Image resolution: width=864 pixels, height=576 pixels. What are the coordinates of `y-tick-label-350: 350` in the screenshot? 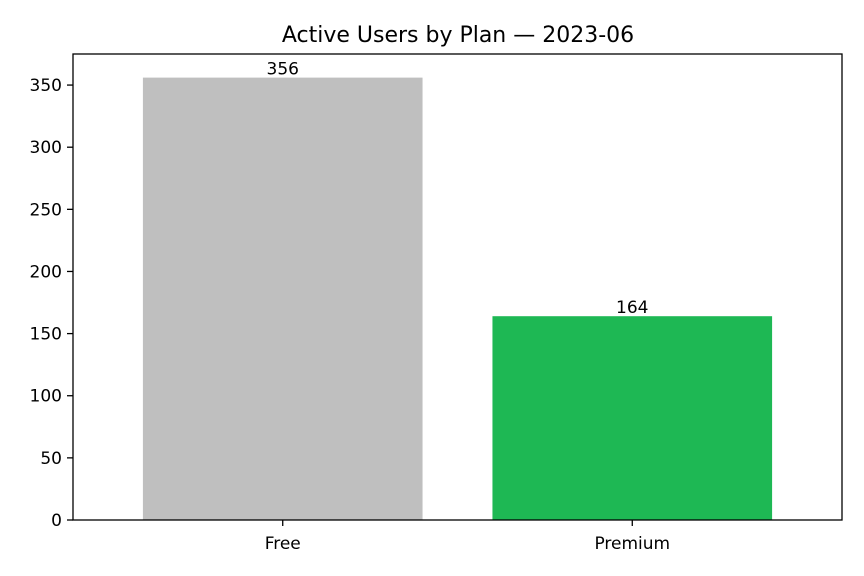 It's located at (46, 86).